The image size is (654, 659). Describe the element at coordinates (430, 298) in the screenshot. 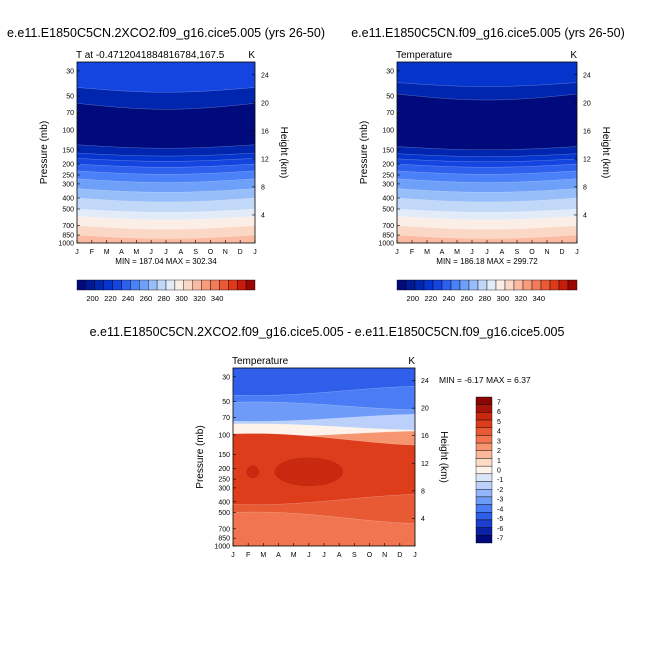

I see `colorbar-label: 220` at that location.